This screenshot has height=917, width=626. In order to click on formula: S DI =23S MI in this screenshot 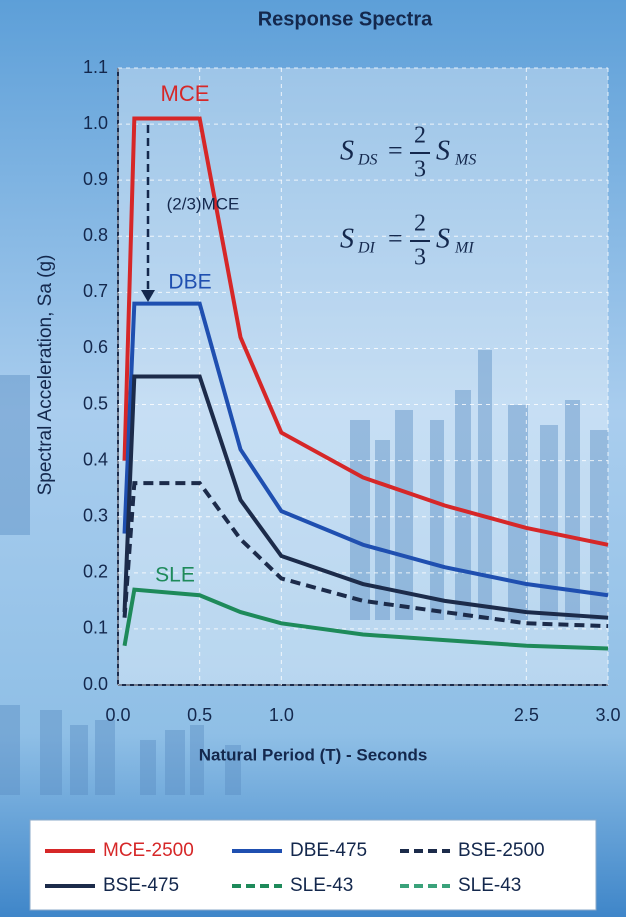, I will do `click(407, 241)`.